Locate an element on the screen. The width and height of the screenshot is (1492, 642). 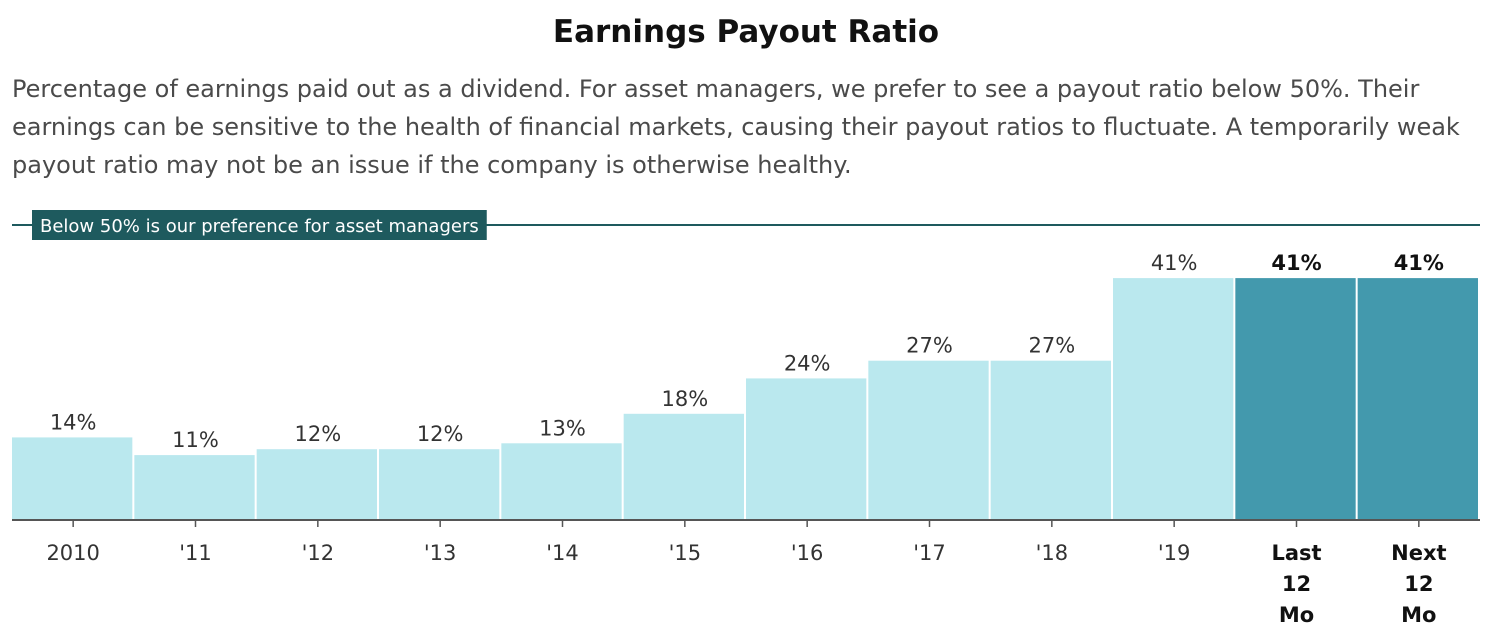
x-label-3-line-0: '13 is located at coordinates (440, 553).